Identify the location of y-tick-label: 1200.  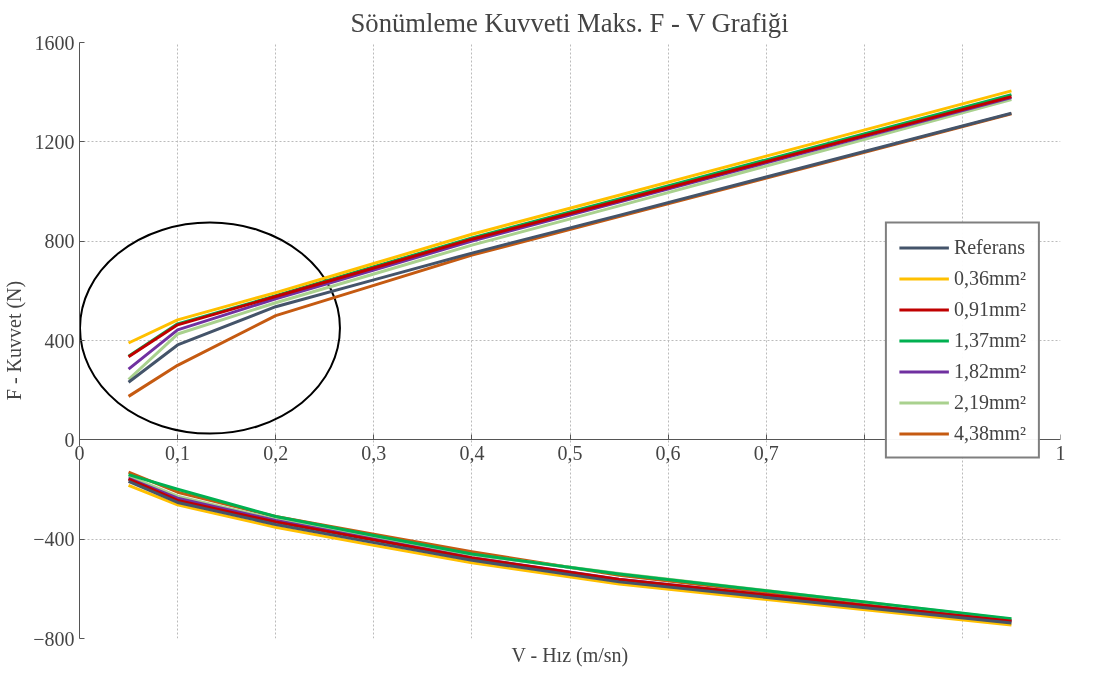
(54, 141).